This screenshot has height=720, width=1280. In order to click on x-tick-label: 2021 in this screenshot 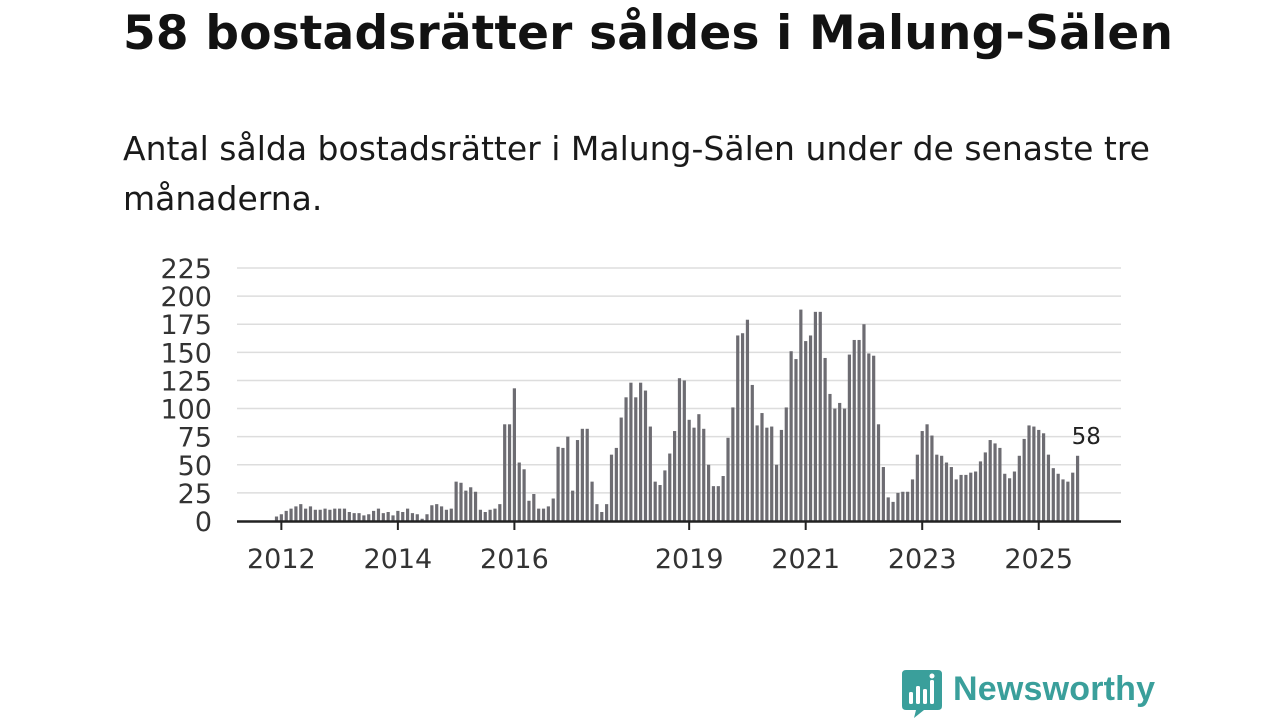, I will do `click(805, 559)`.